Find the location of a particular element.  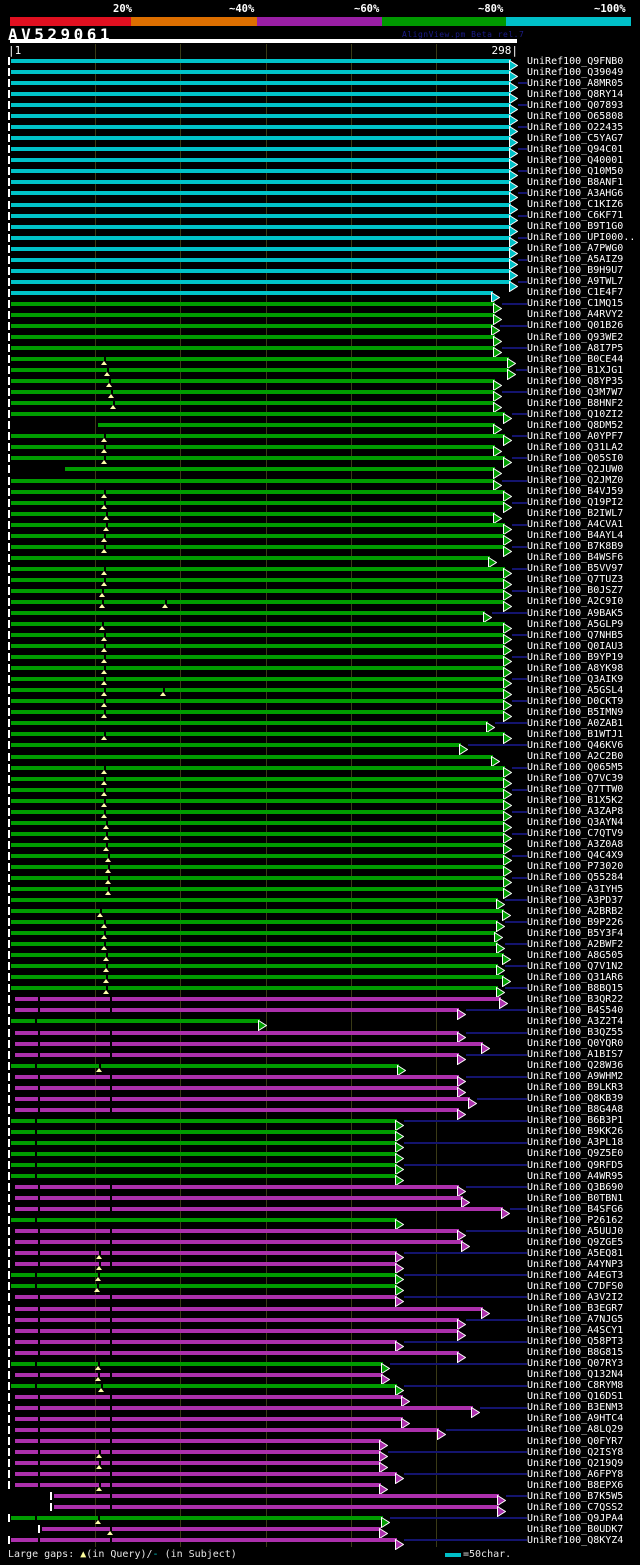

alignment-label: UniRef100_Q9Z5E0 is located at coordinates (575, 1154).